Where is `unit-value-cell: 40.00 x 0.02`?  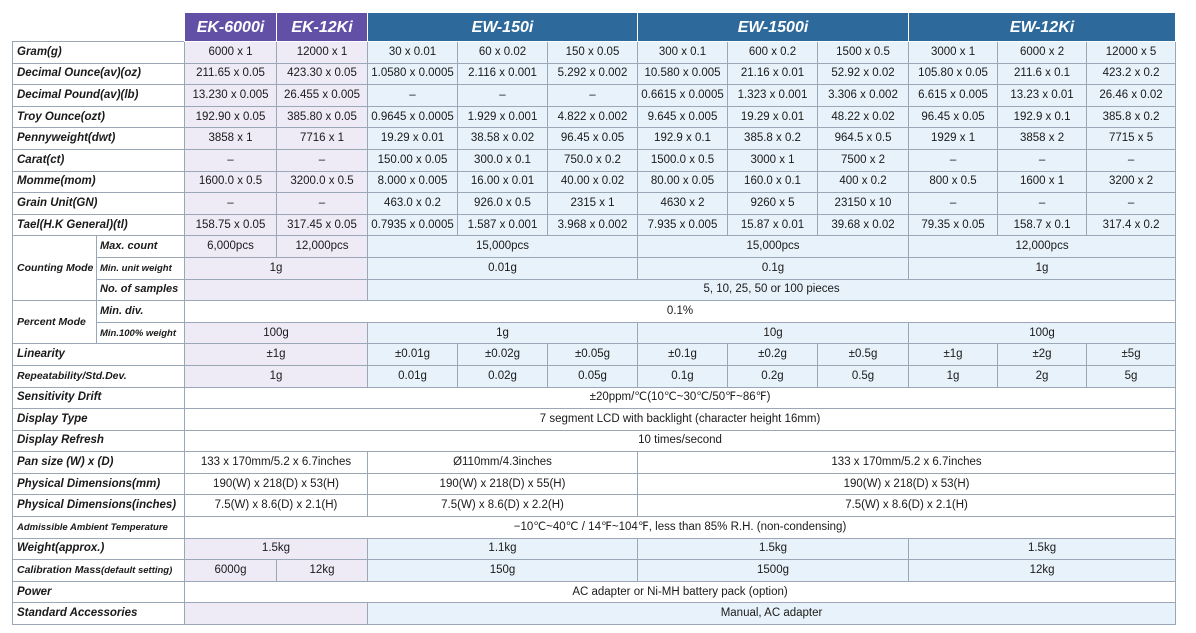
unit-value-cell: 40.00 x 0.02 is located at coordinates (592, 182).